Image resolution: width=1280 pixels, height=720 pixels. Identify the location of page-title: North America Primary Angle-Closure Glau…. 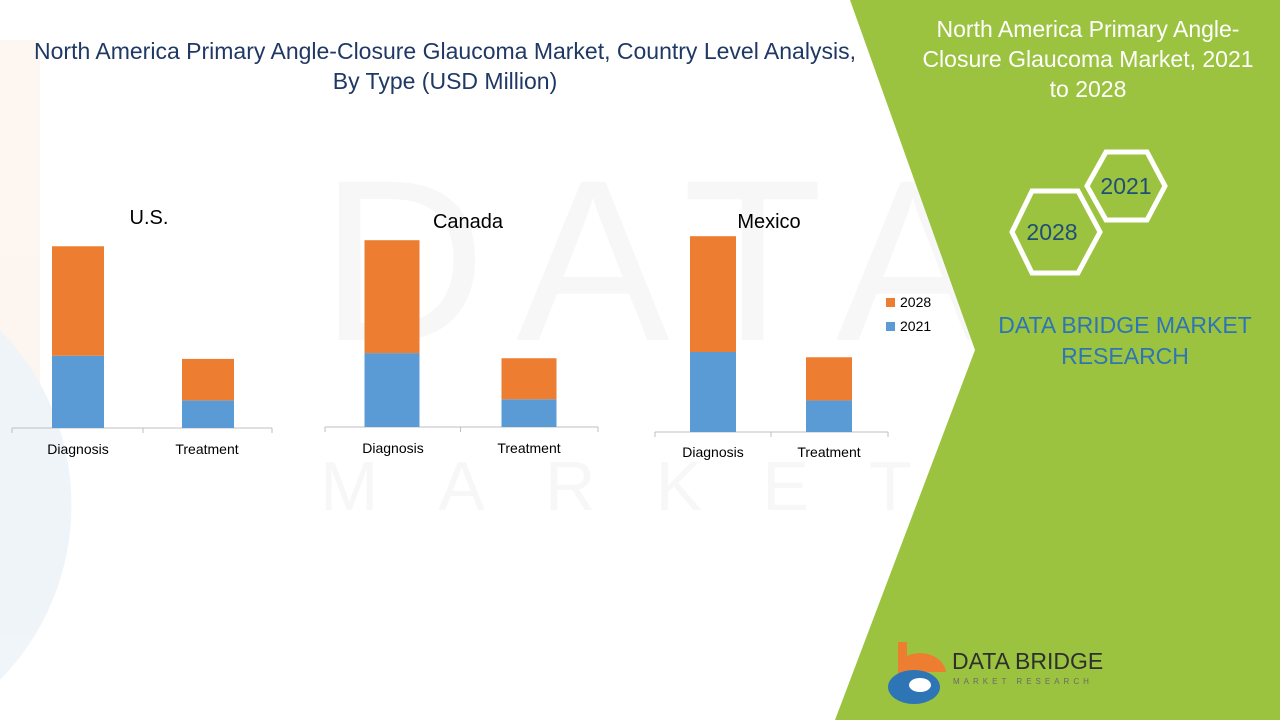
(445, 66).